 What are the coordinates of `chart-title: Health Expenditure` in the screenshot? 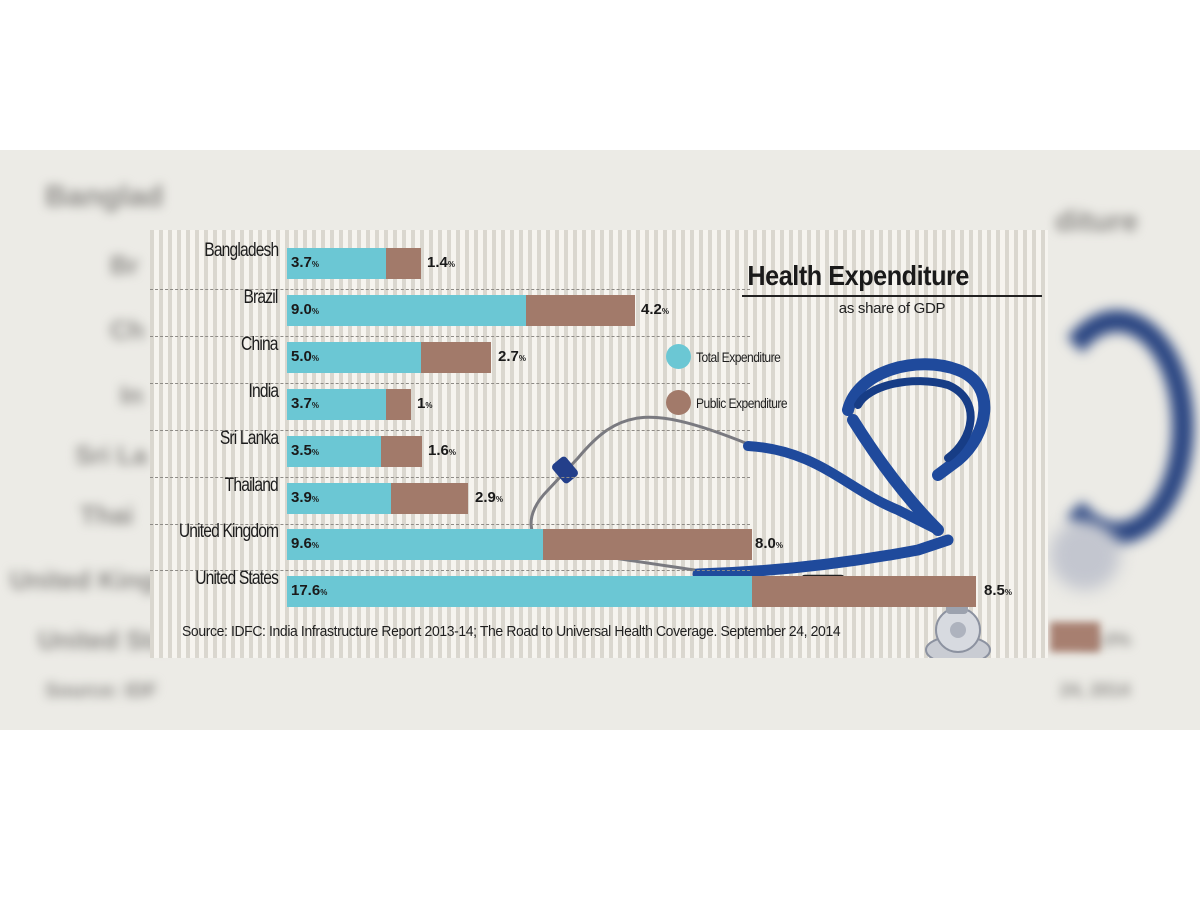 It's located at (858, 275).